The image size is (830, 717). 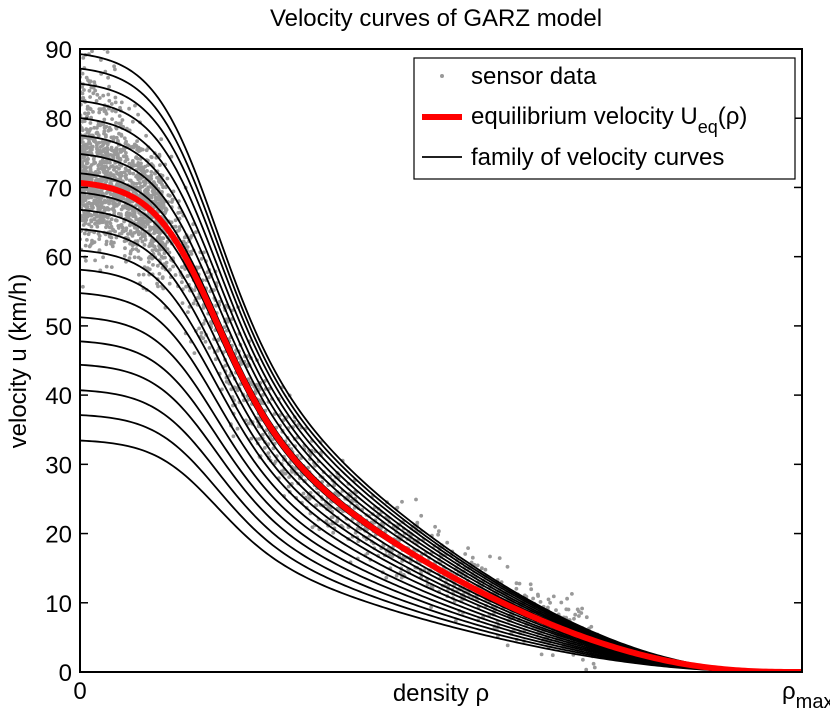 I want to click on x-axis-label: density ρ, so click(x=441, y=693).